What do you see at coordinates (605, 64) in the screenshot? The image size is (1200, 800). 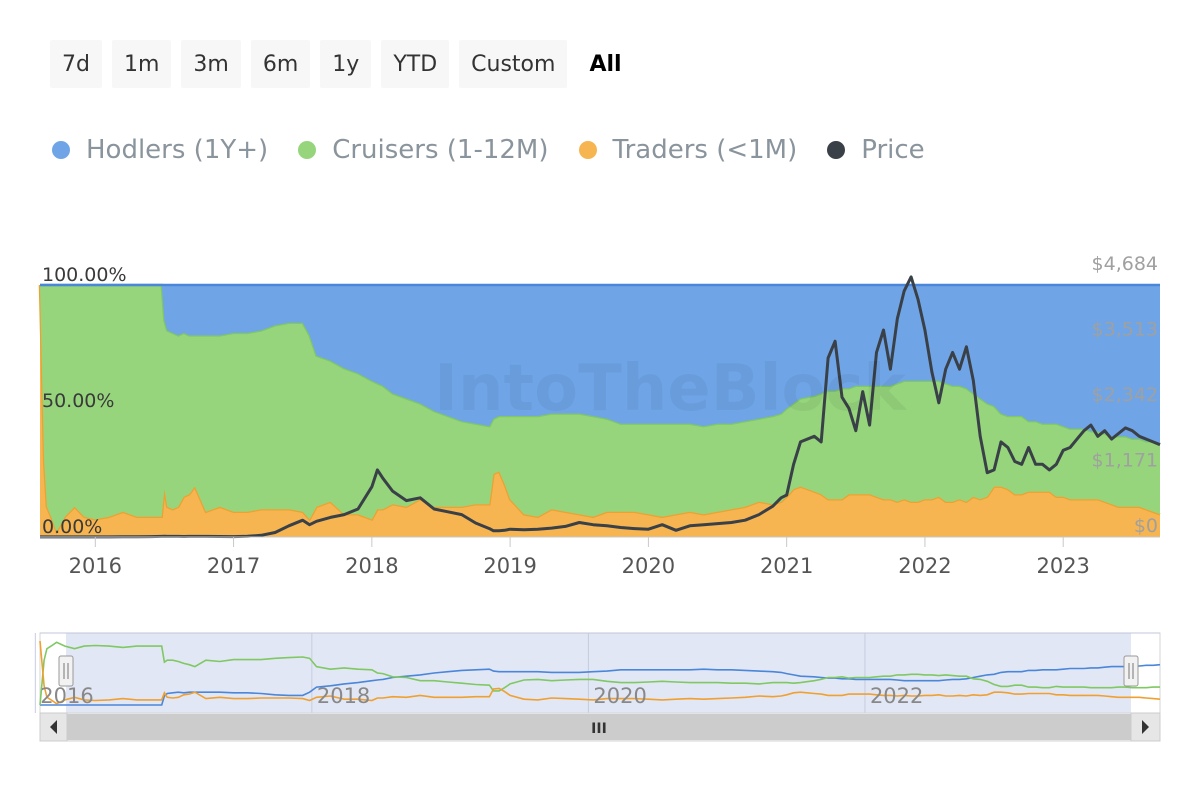 I see `range-all-button: All` at bounding box center [605, 64].